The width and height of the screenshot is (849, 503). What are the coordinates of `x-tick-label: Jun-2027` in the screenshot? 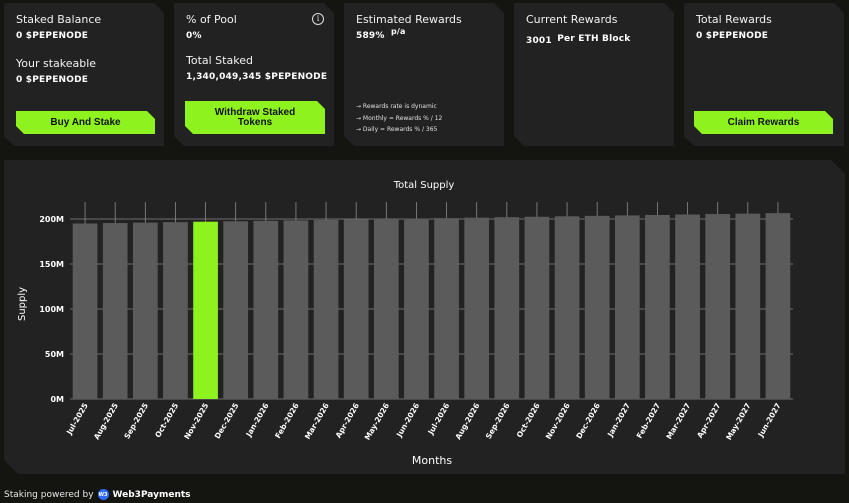 It's located at (769, 421).